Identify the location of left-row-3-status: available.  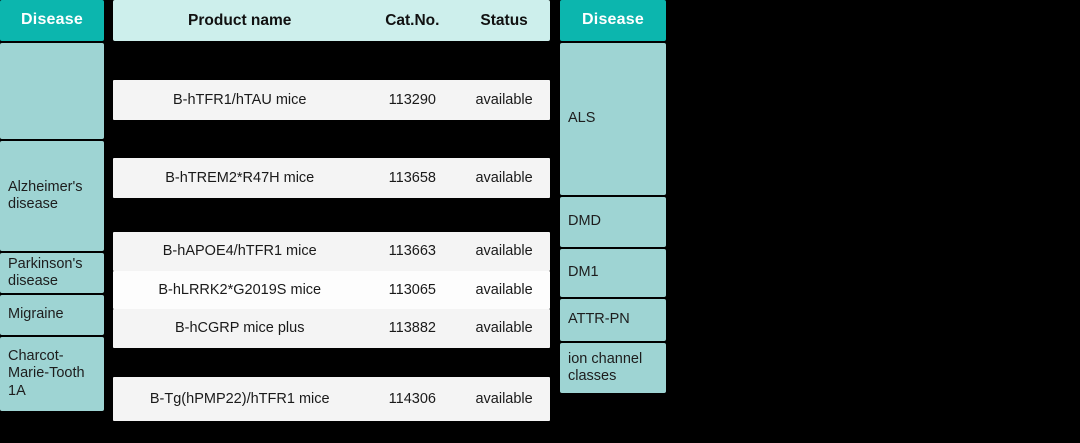
(504, 177).